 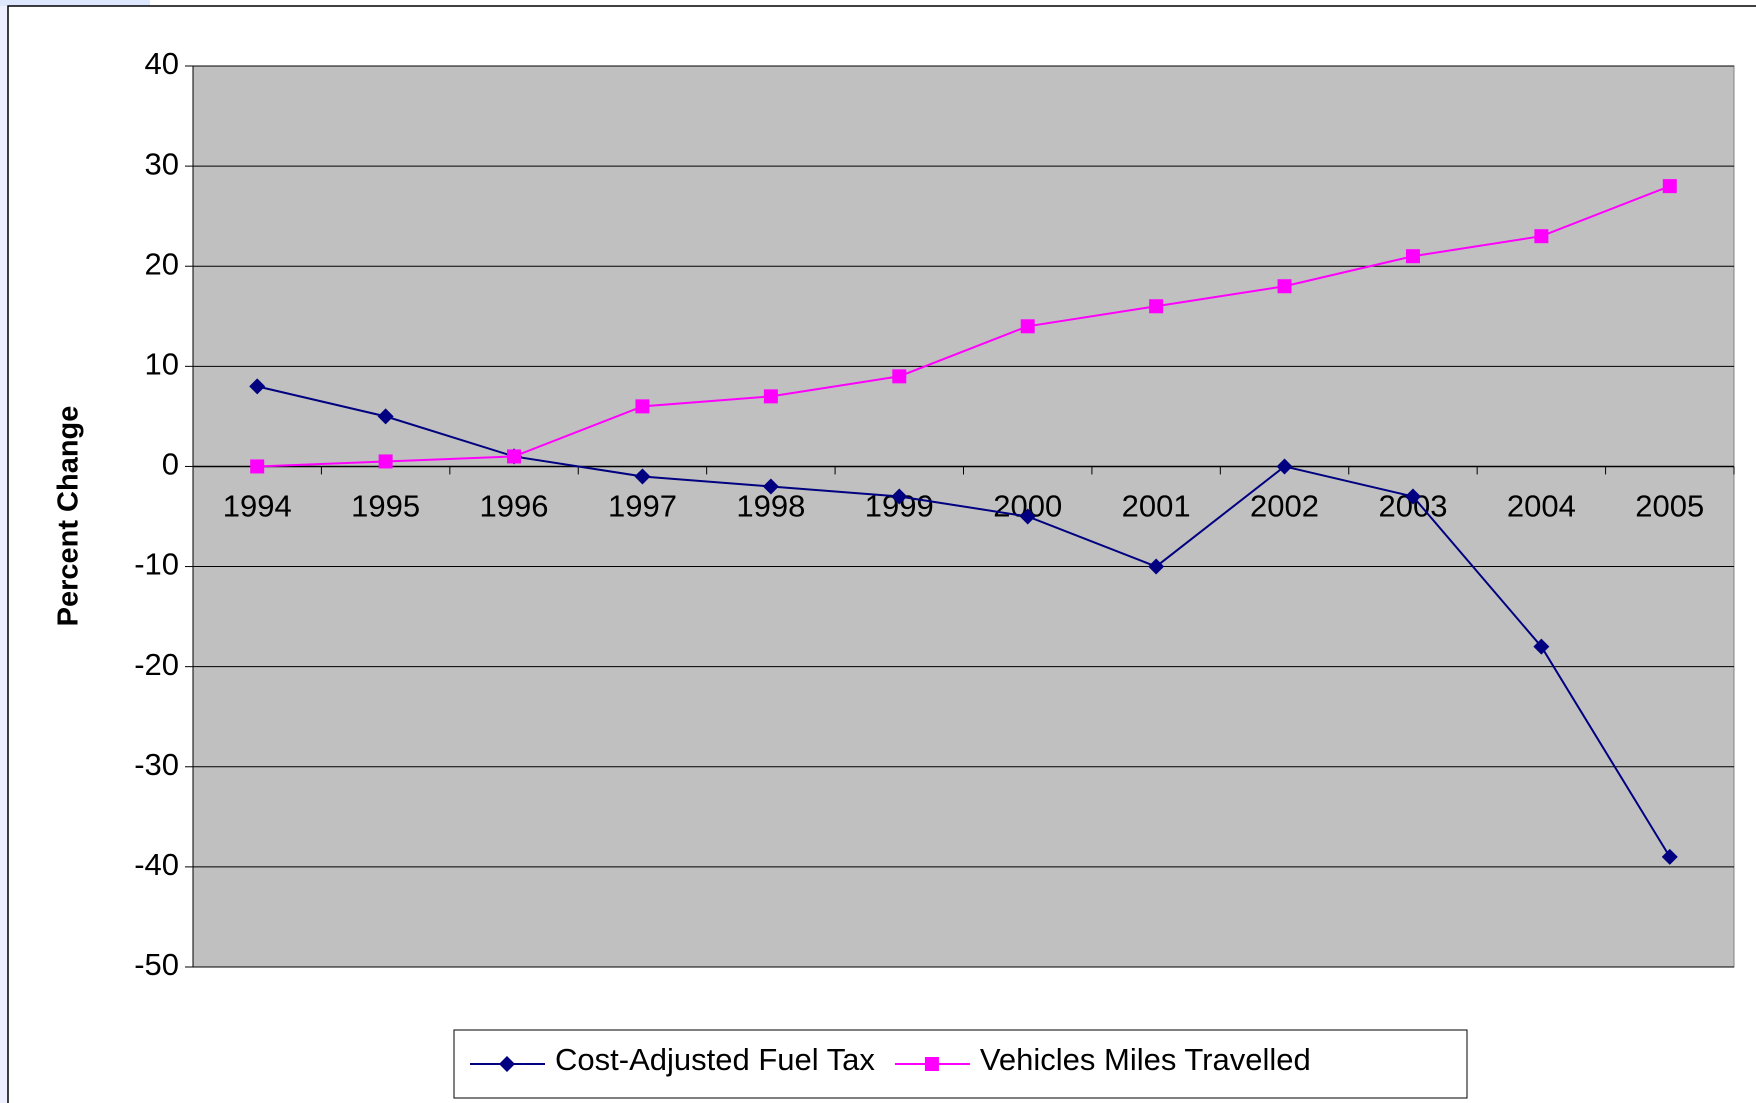 I want to click on y-tick-label: 30, so click(x=162, y=163).